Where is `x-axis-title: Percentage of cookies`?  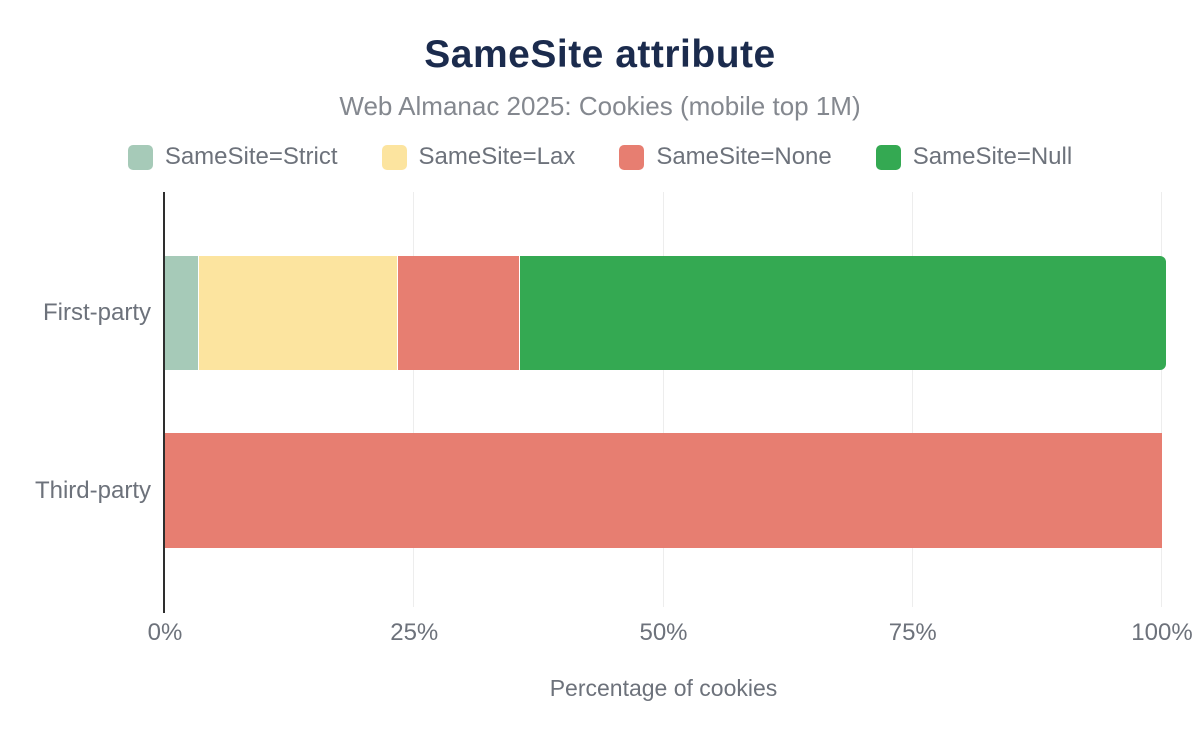
x-axis-title: Percentage of cookies is located at coordinates (663, 688).